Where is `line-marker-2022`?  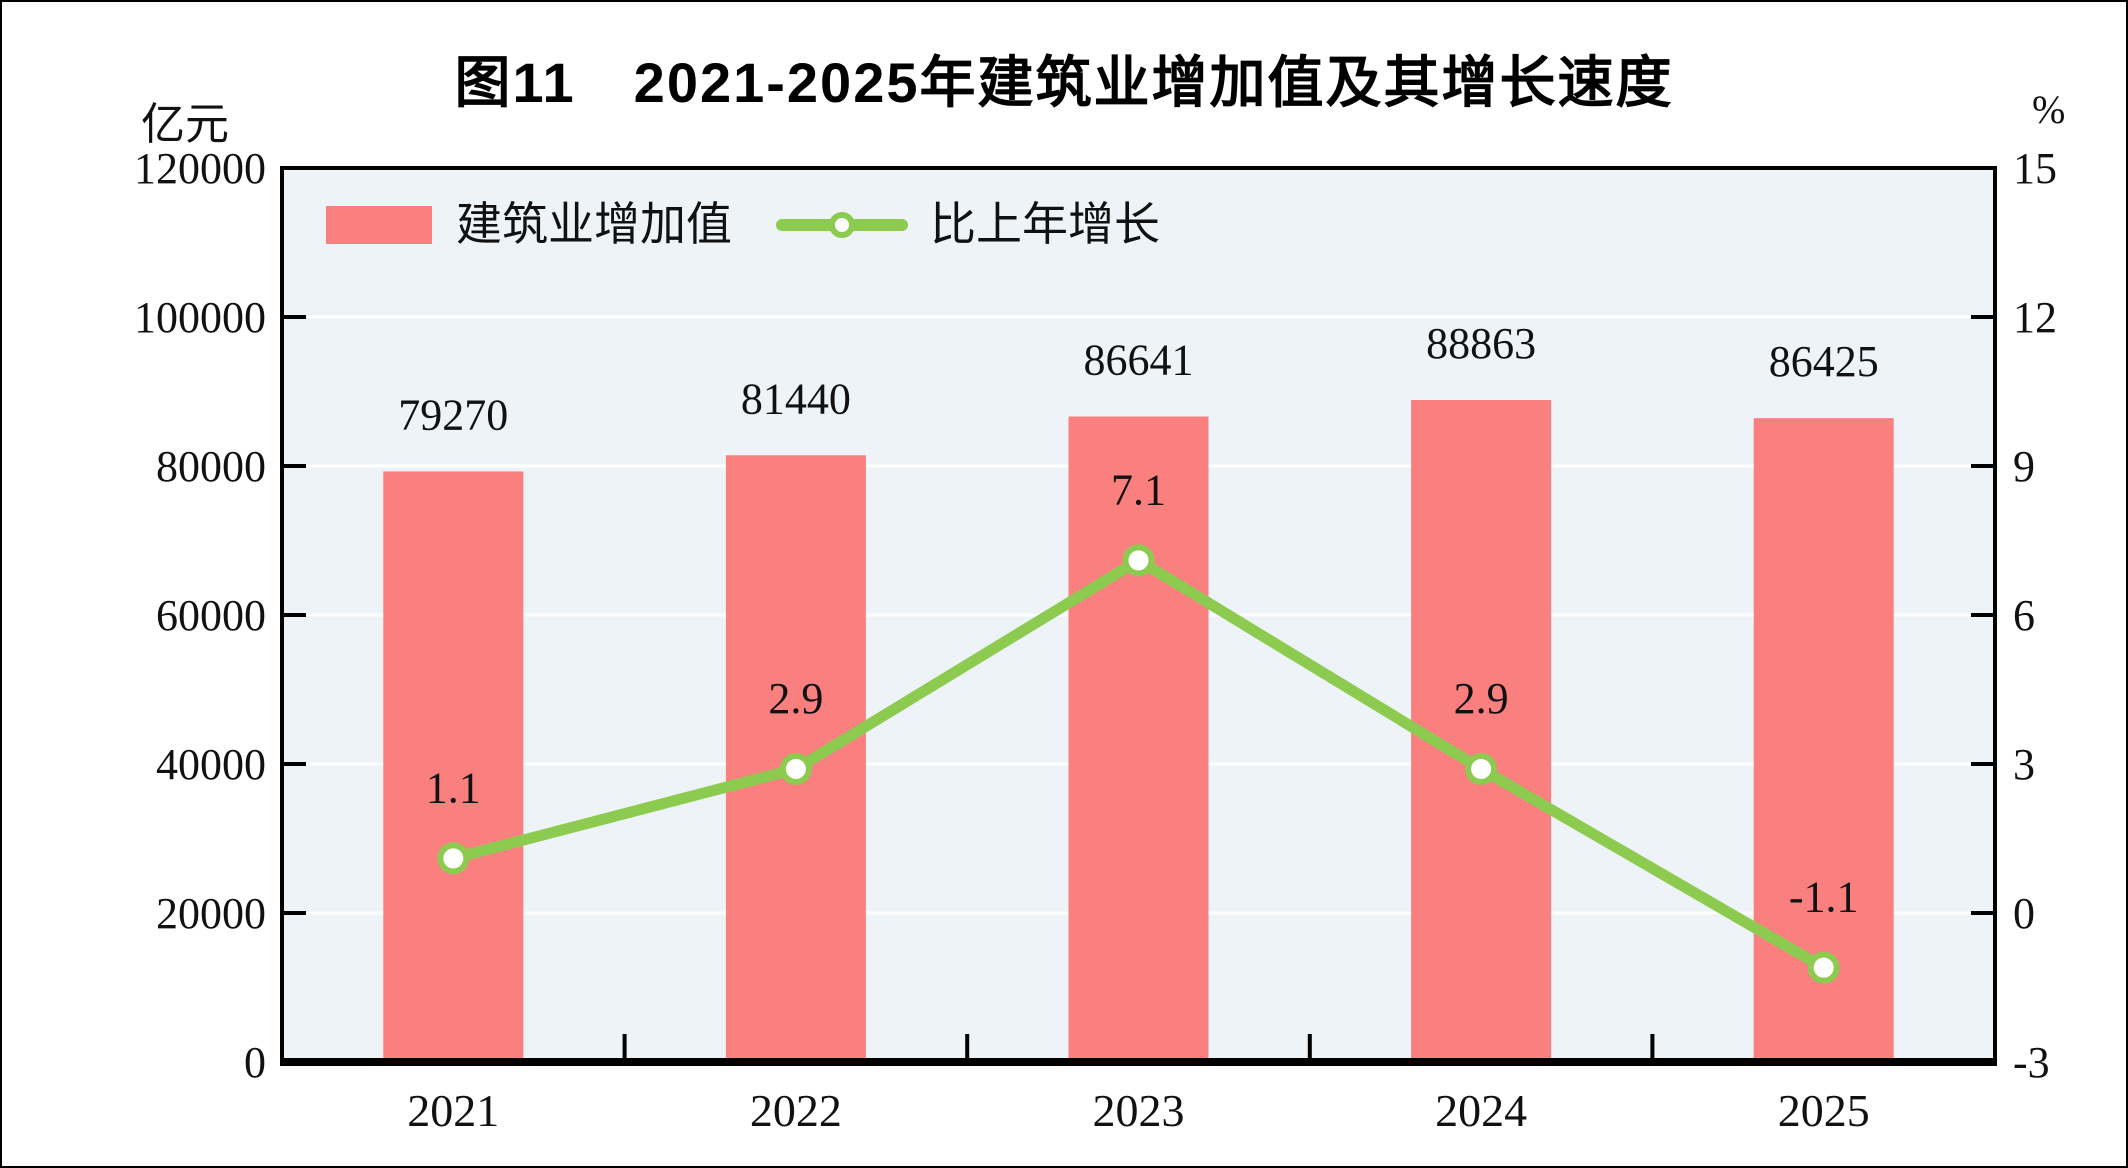
line-marker-2022 is located at coordinates (795, 768).